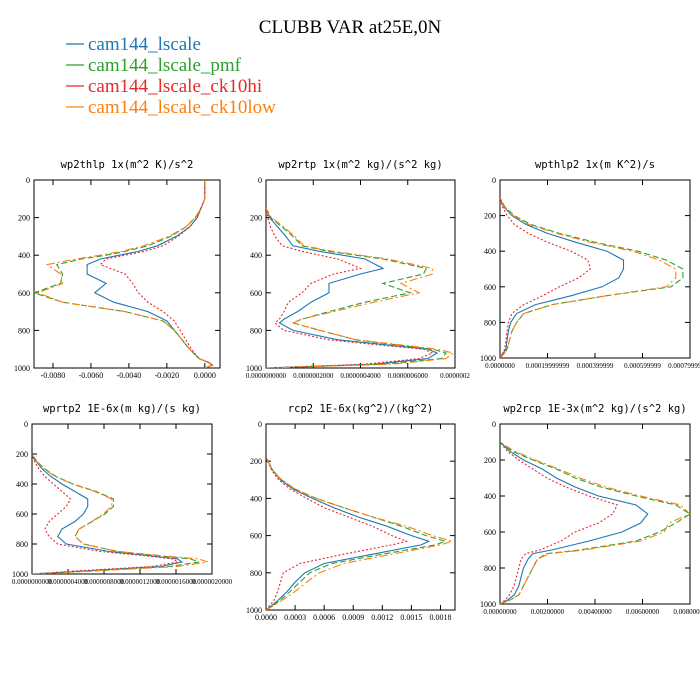  Describe the element at coordinates (595, 366) in the screenshot. I see `x-tick-label: 0.000399999` at that location.